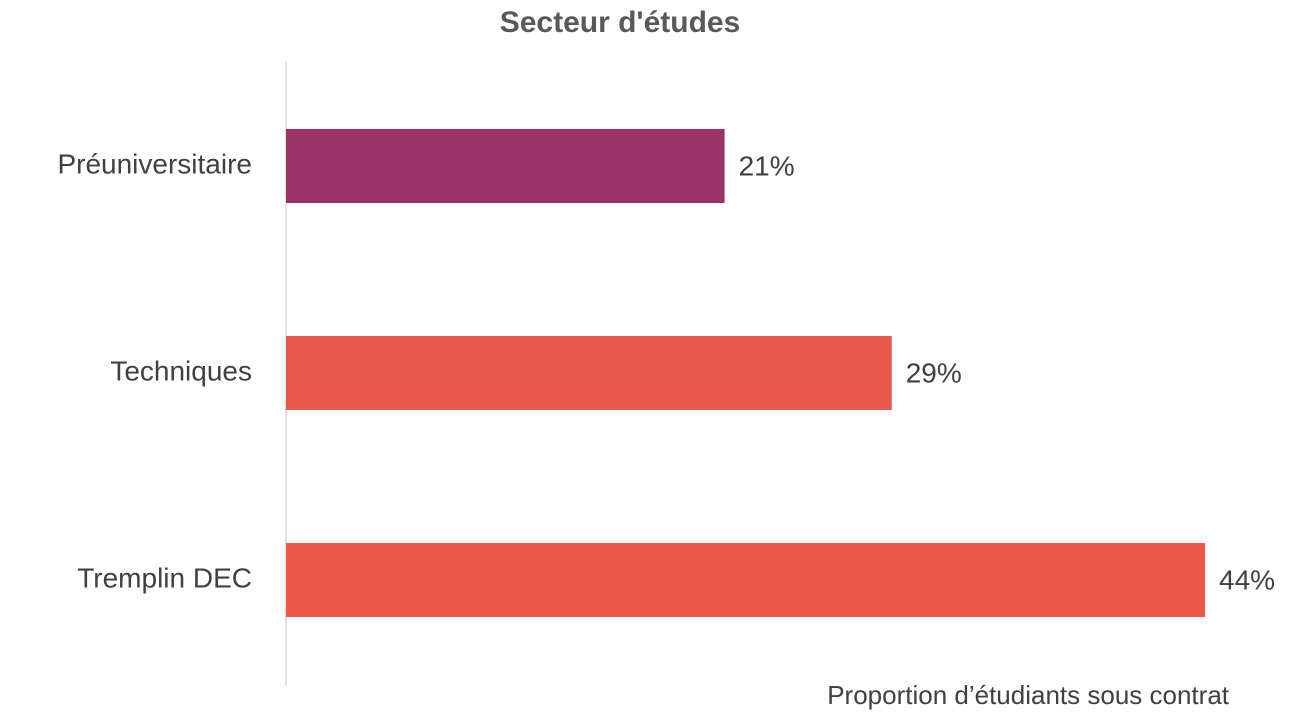 The image size is (1289, 714). What do you see at coordinates (1247, 579) in the screenshot?
I see `data-label-tremplin-dec: 44%` at bounding box center [1247, 579].